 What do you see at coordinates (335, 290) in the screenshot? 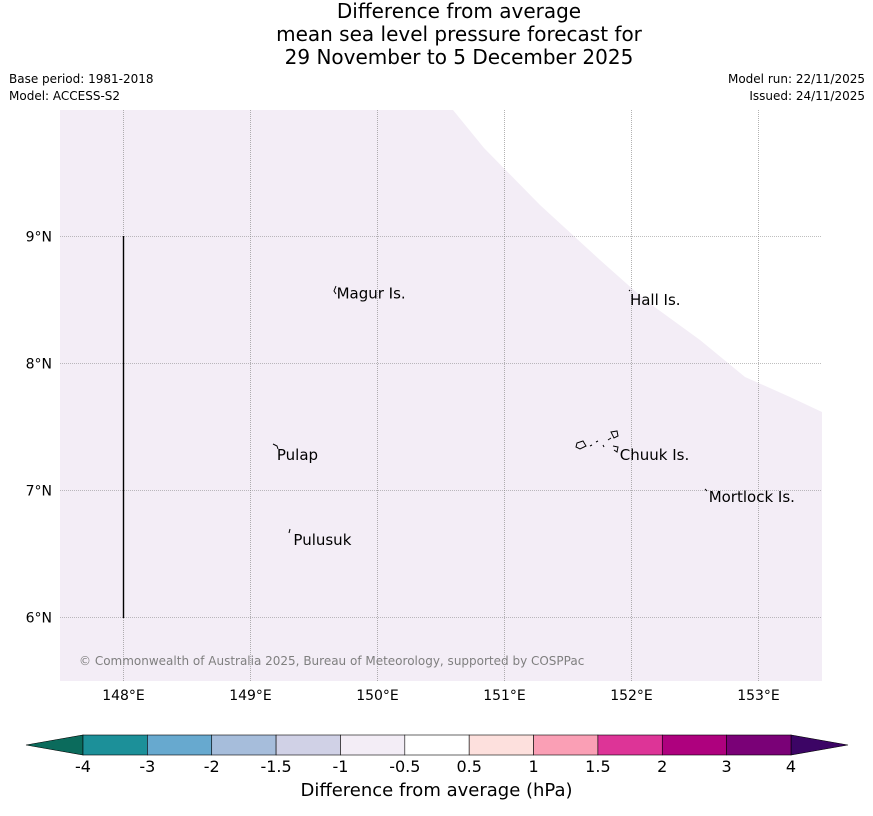
I see `magur-island-outline` at bounding box center [335, 290].